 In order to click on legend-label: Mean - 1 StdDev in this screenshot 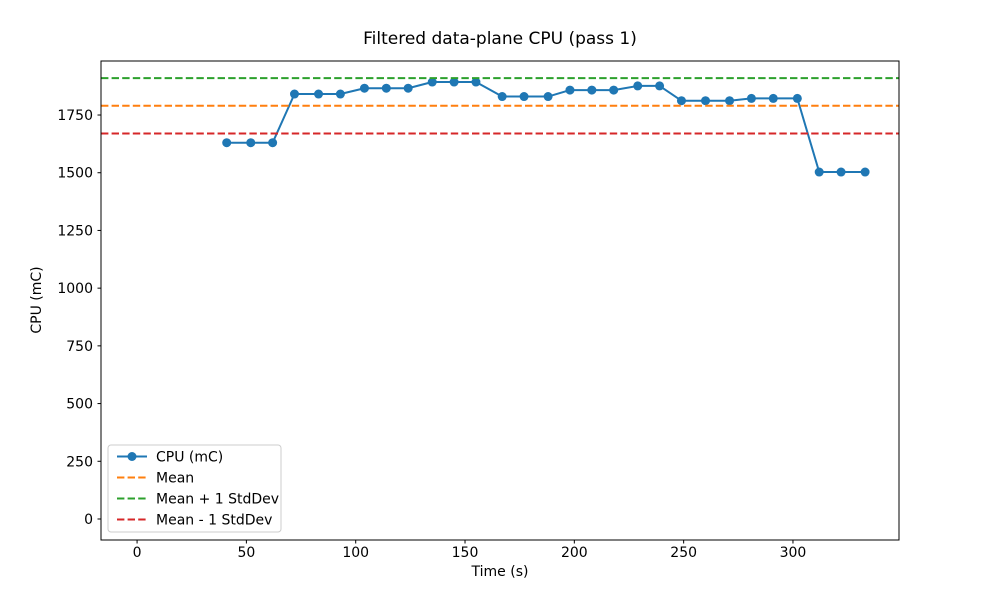, I will do `click(214, 521)`.